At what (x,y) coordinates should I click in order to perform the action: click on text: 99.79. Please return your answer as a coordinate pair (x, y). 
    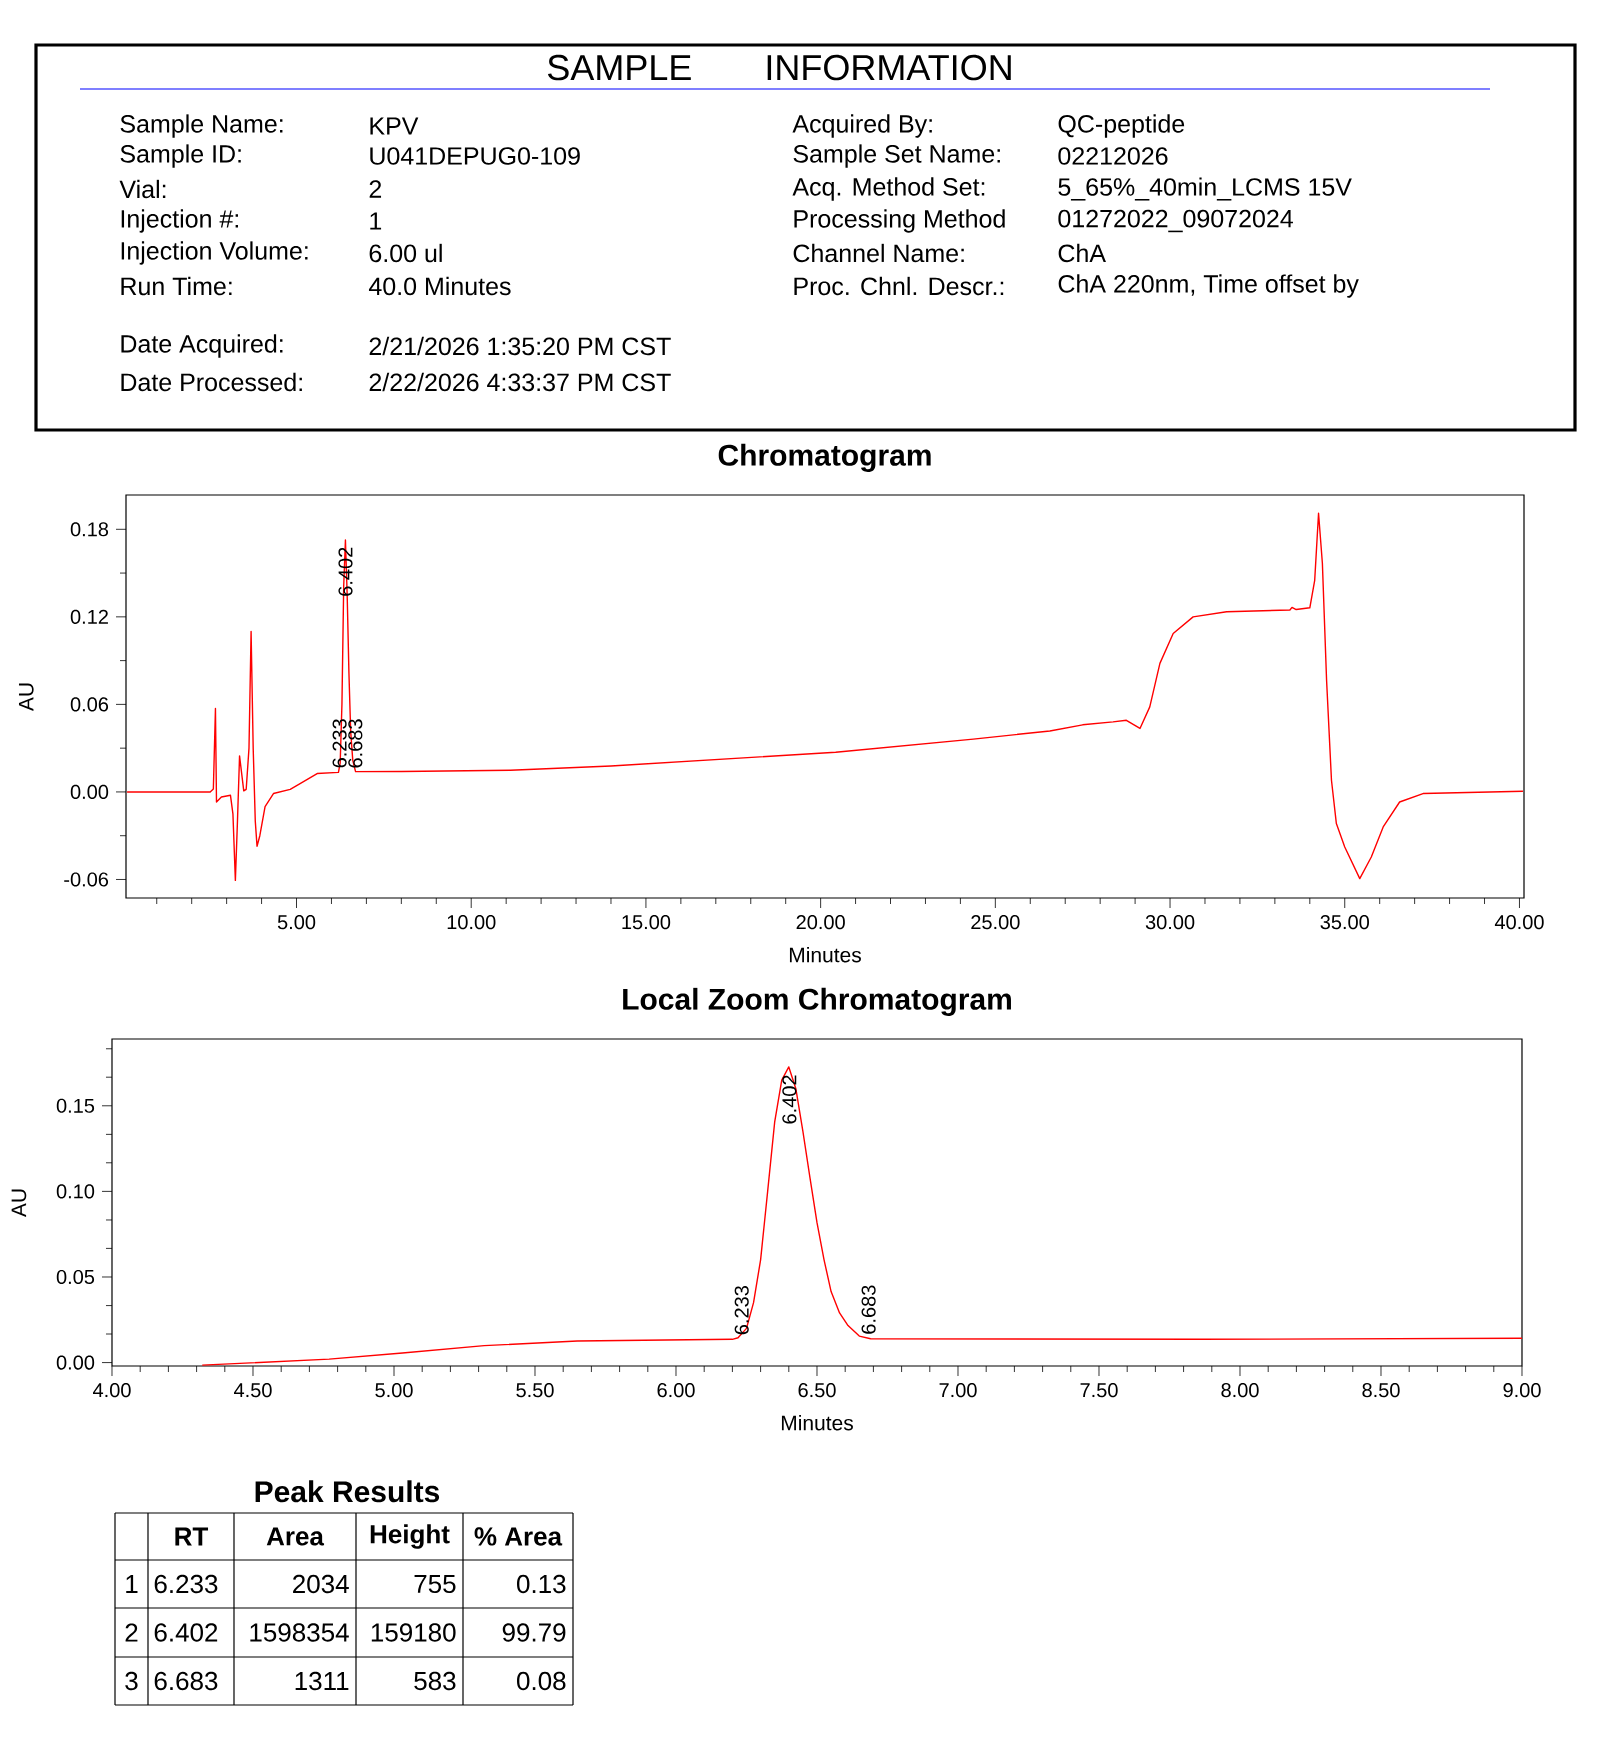
    Looking at the image, I should click on (534, 1632).